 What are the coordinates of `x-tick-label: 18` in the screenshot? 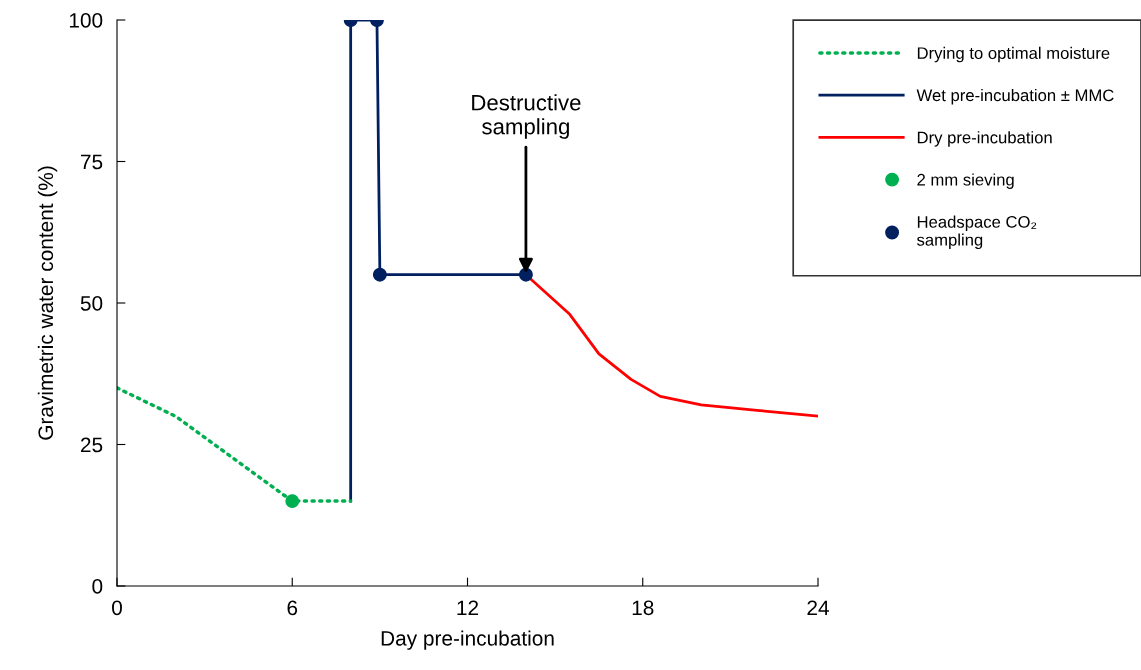 It's located at (643, 608).